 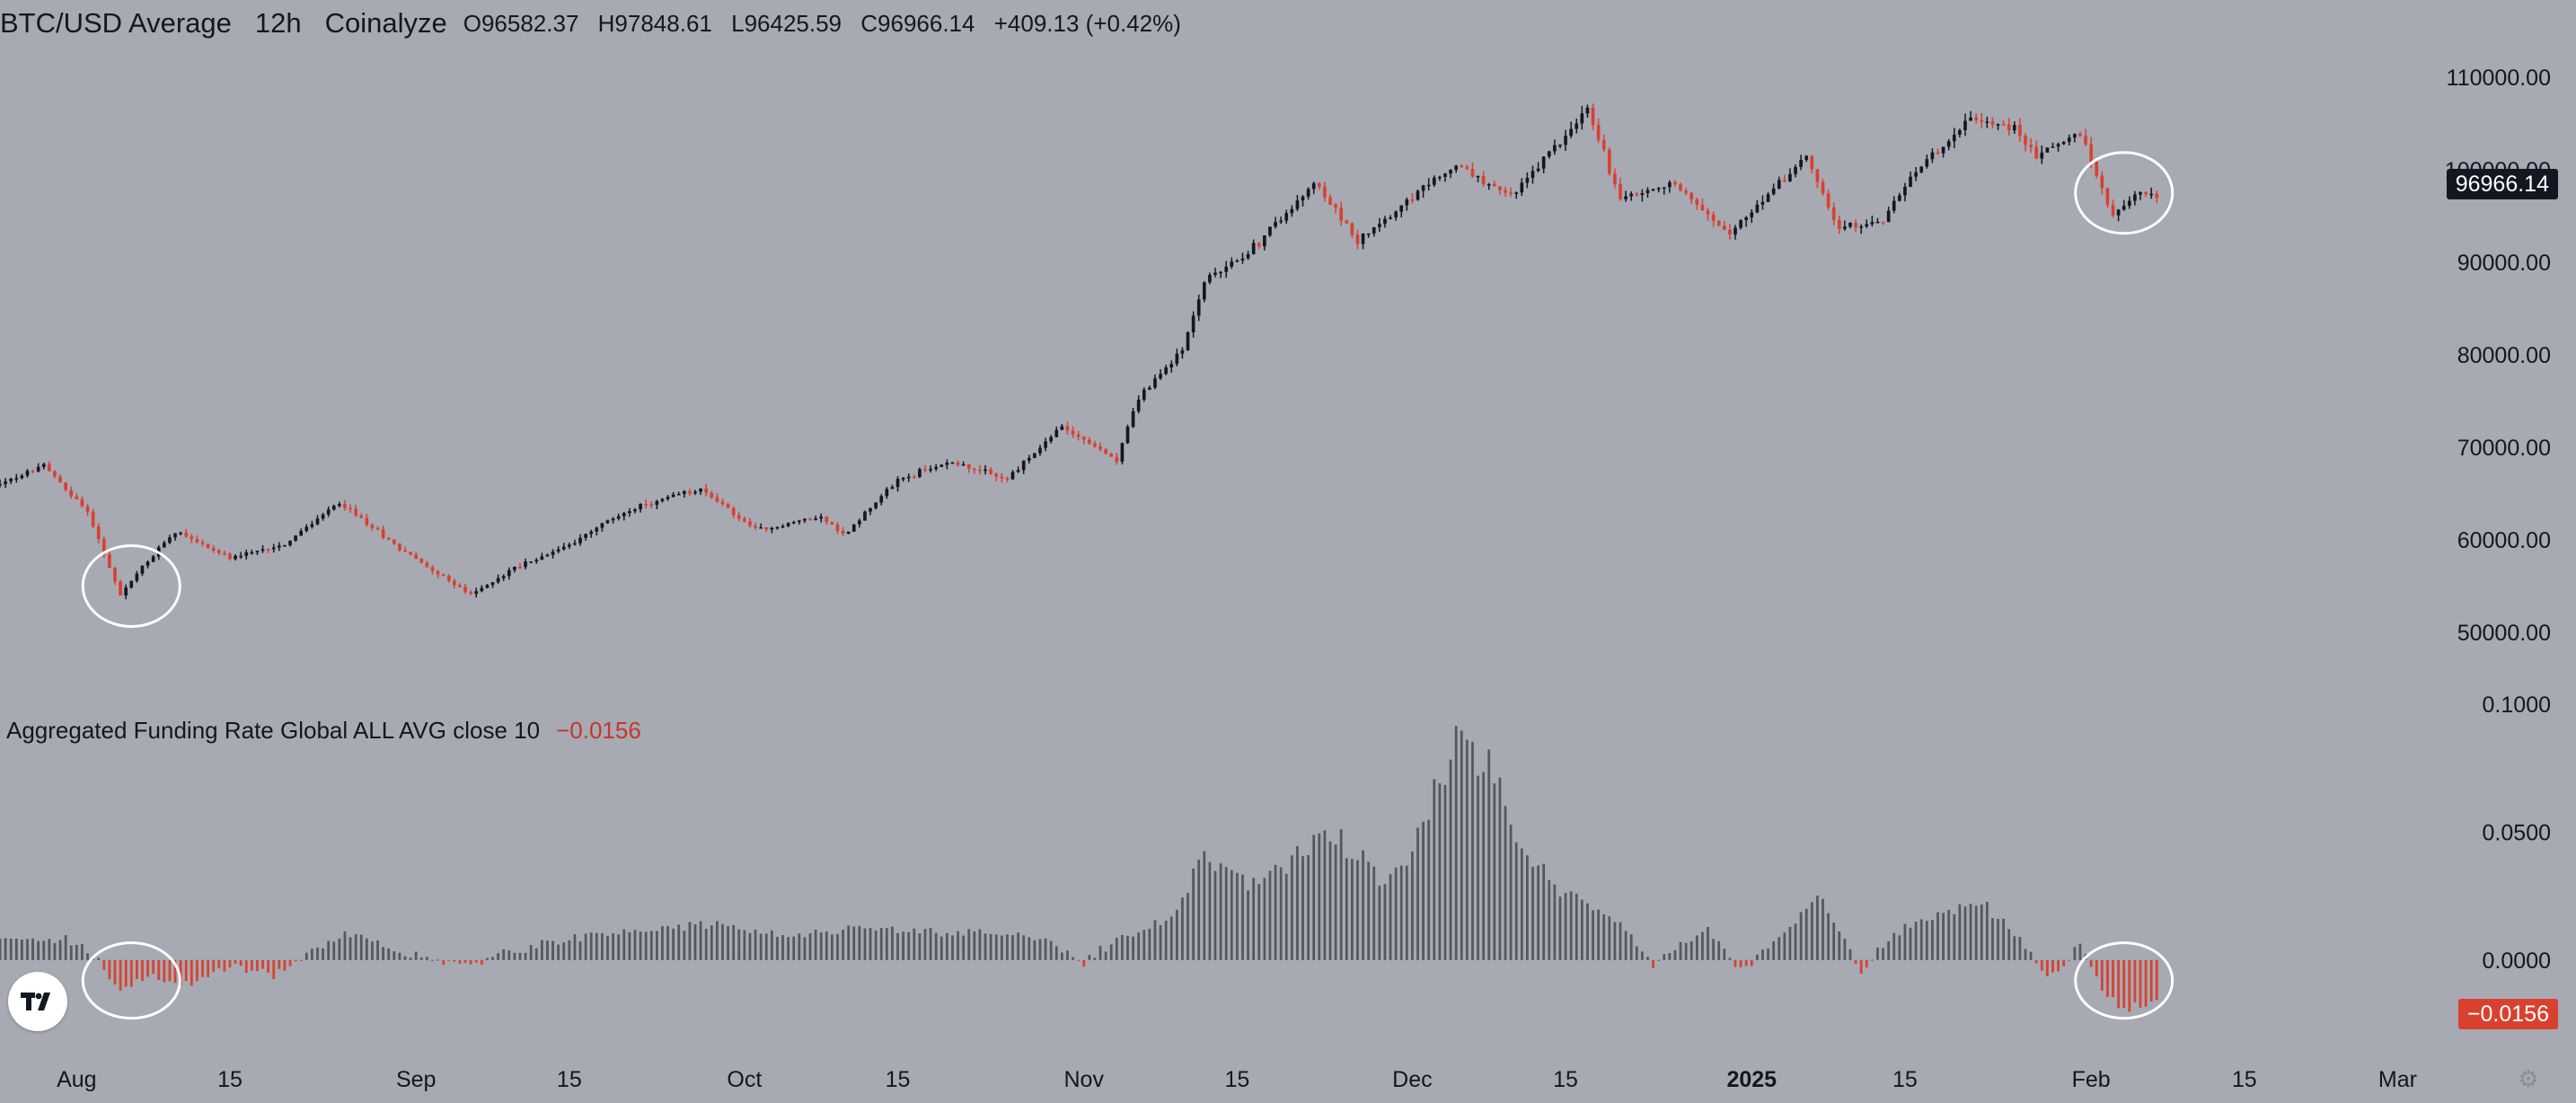 I want to click on tradingview-logo-icon, so click(x=37, y=1001).